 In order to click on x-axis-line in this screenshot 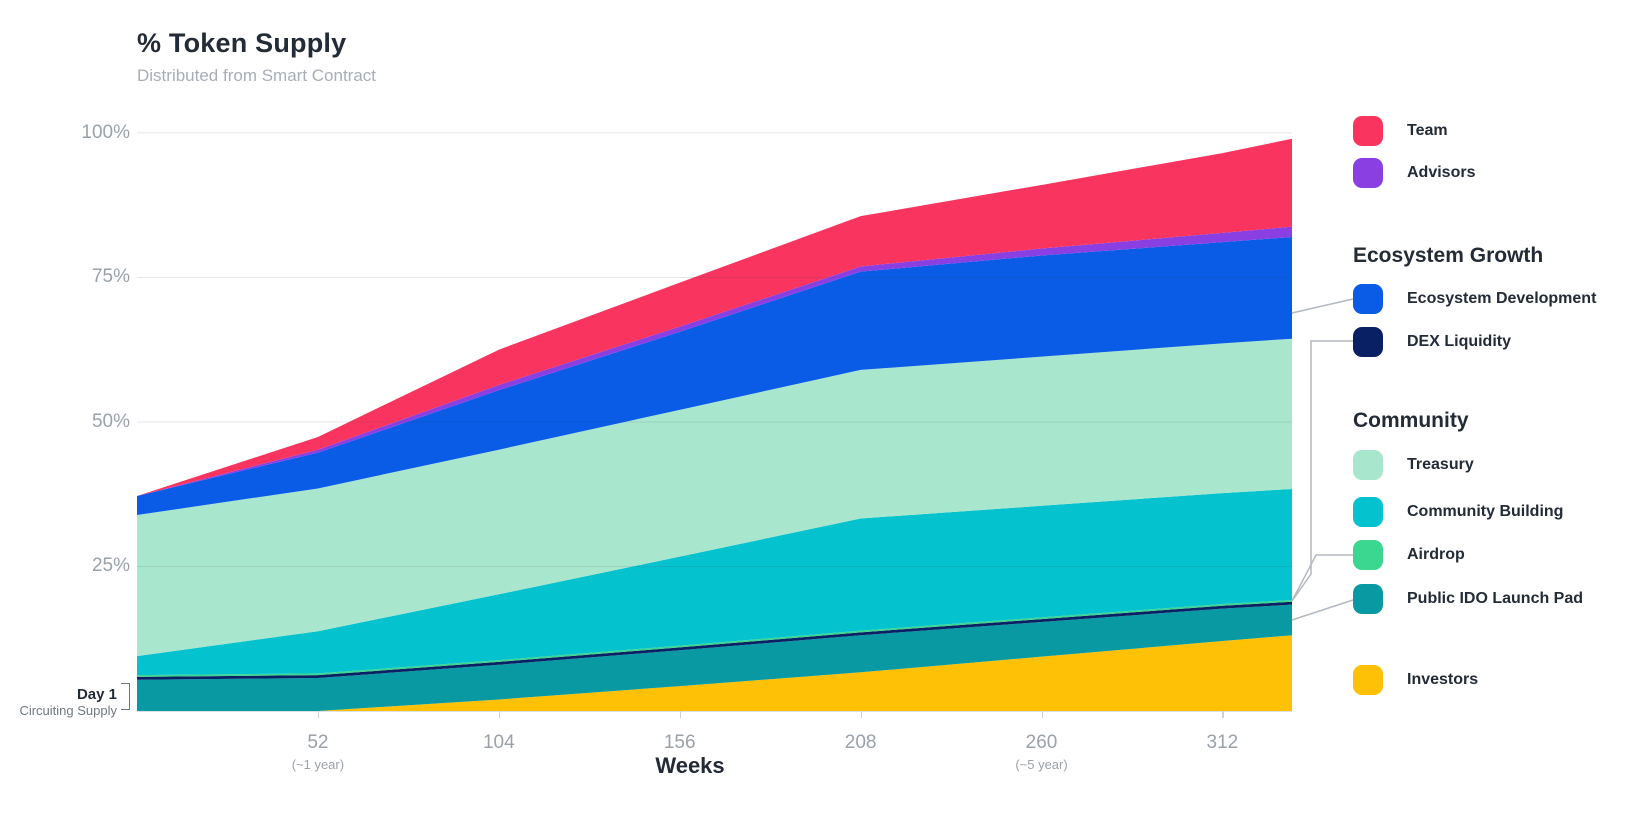, I will do `click(714, 711)`.